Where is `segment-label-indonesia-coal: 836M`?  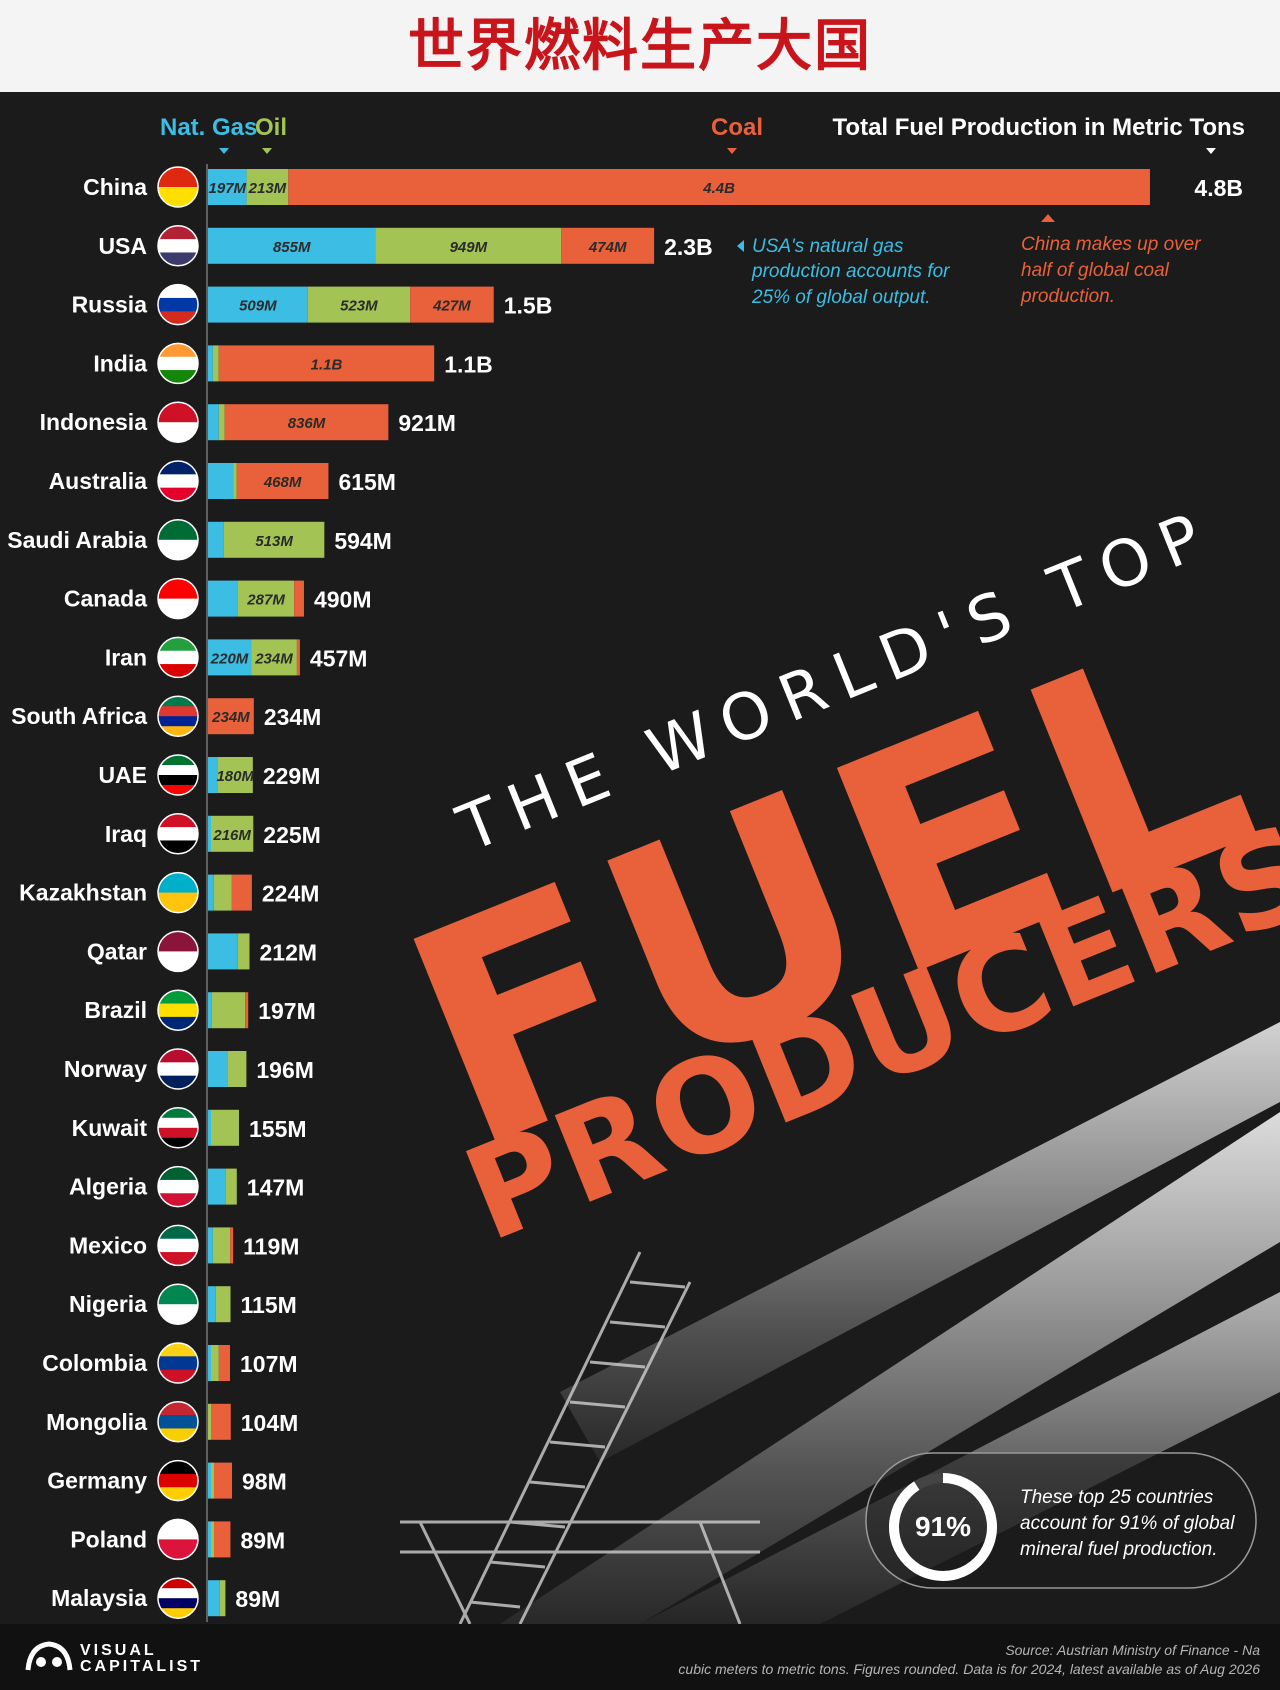 segment-label-indonesia-coal: 836M is located at coordinates (307, 423).